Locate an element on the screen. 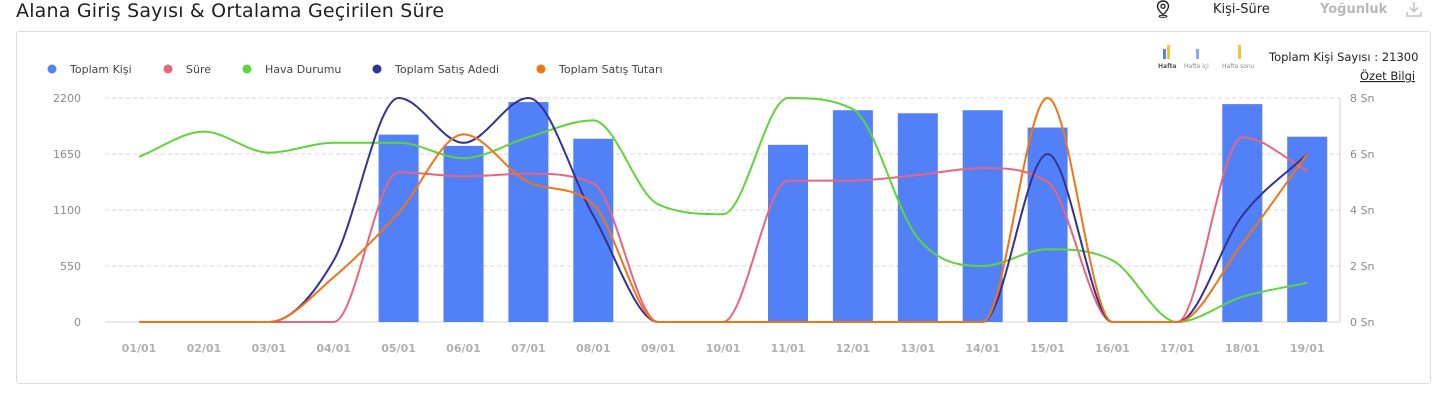 The image size is (1445, 403). tab-yogunluk: Yoğunluk is located at coordinates (1354, 9).